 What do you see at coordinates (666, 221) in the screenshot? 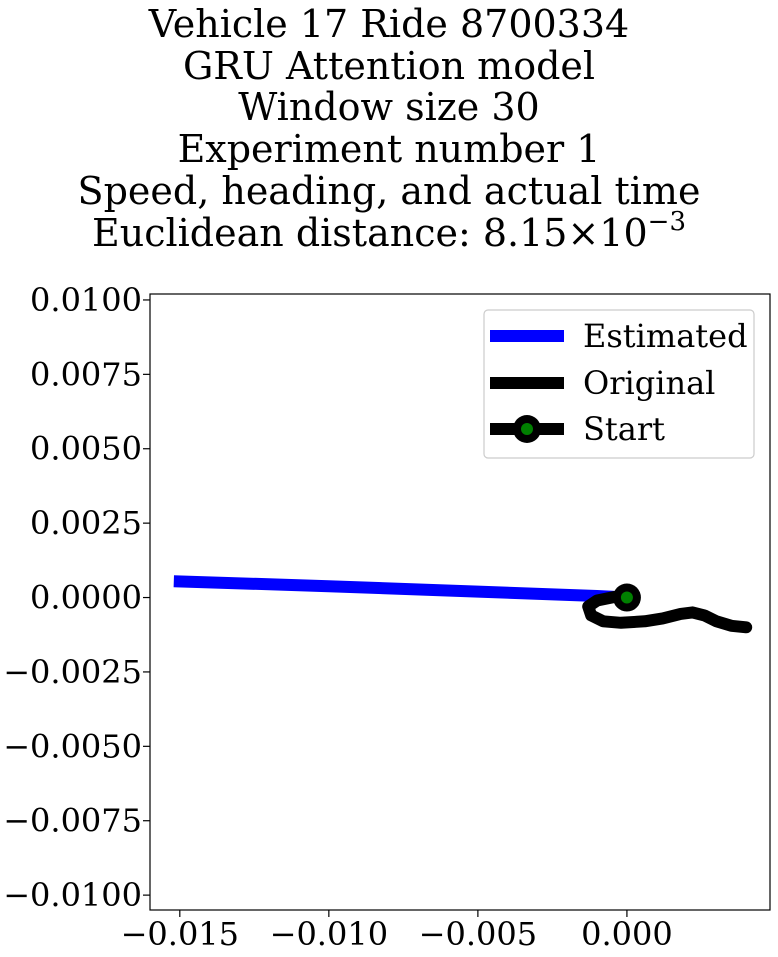
I see `title-distance-exponent: −3` at bounding box center [666, 221].